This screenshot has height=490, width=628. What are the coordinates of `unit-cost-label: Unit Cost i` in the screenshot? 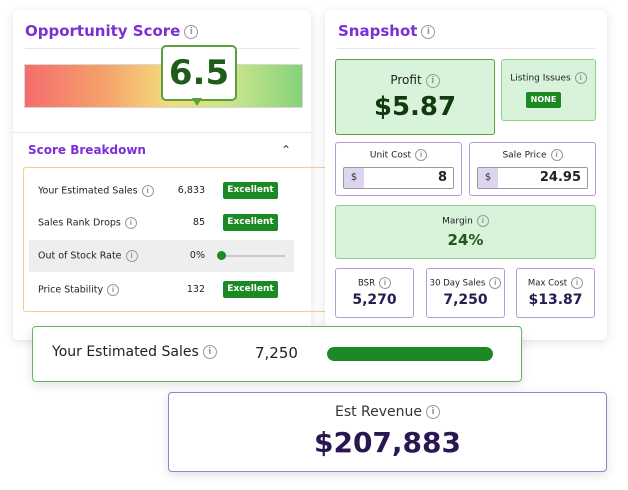 It's located at (398, 155).